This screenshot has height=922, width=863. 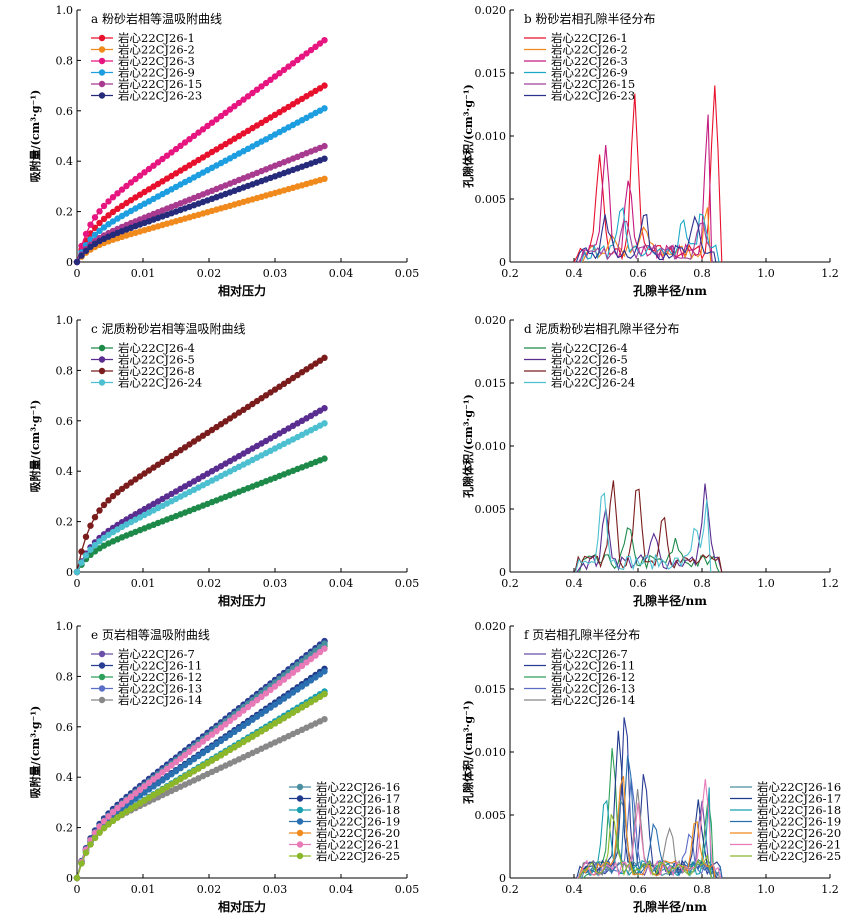 What do you see at coordinates (799, 799) in the screenshot?
I see `legend-label: 岩心22CJ26-17` at bounding box center [799, 799].